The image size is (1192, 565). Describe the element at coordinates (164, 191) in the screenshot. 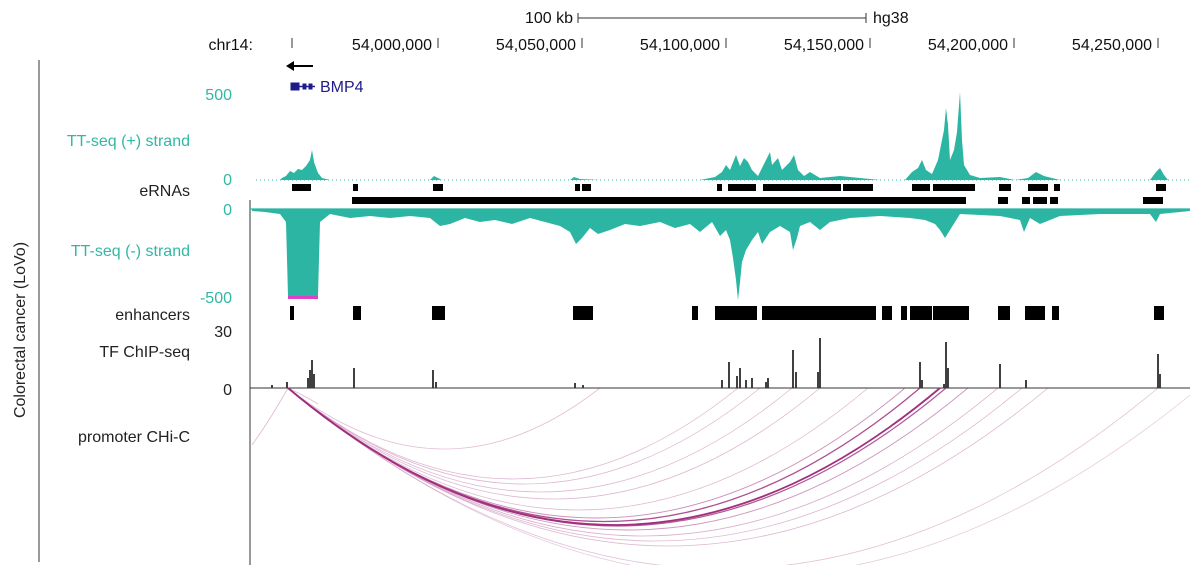

I see `erna-track-label: eRNAs` at that location.